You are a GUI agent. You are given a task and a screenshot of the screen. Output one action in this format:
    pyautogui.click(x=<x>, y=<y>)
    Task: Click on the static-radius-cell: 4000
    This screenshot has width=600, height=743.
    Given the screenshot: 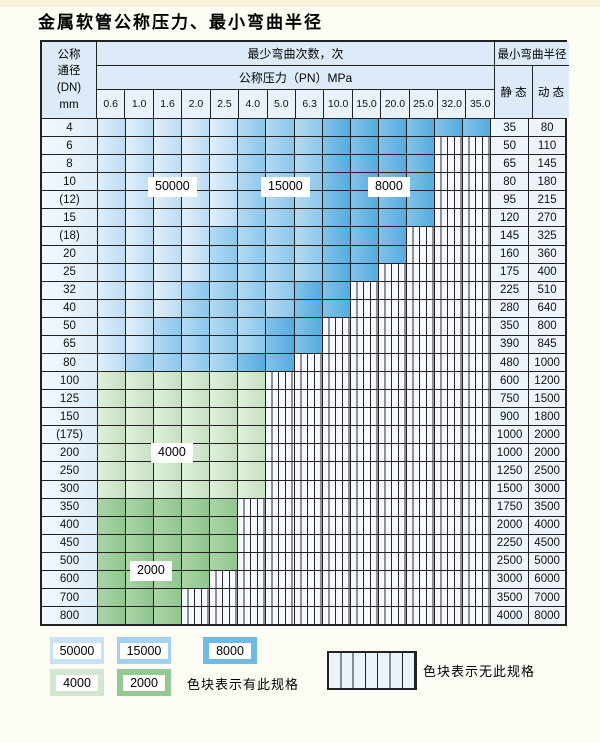 What is the action you would take?
    pyautogui.click(x=509, y=616)
    